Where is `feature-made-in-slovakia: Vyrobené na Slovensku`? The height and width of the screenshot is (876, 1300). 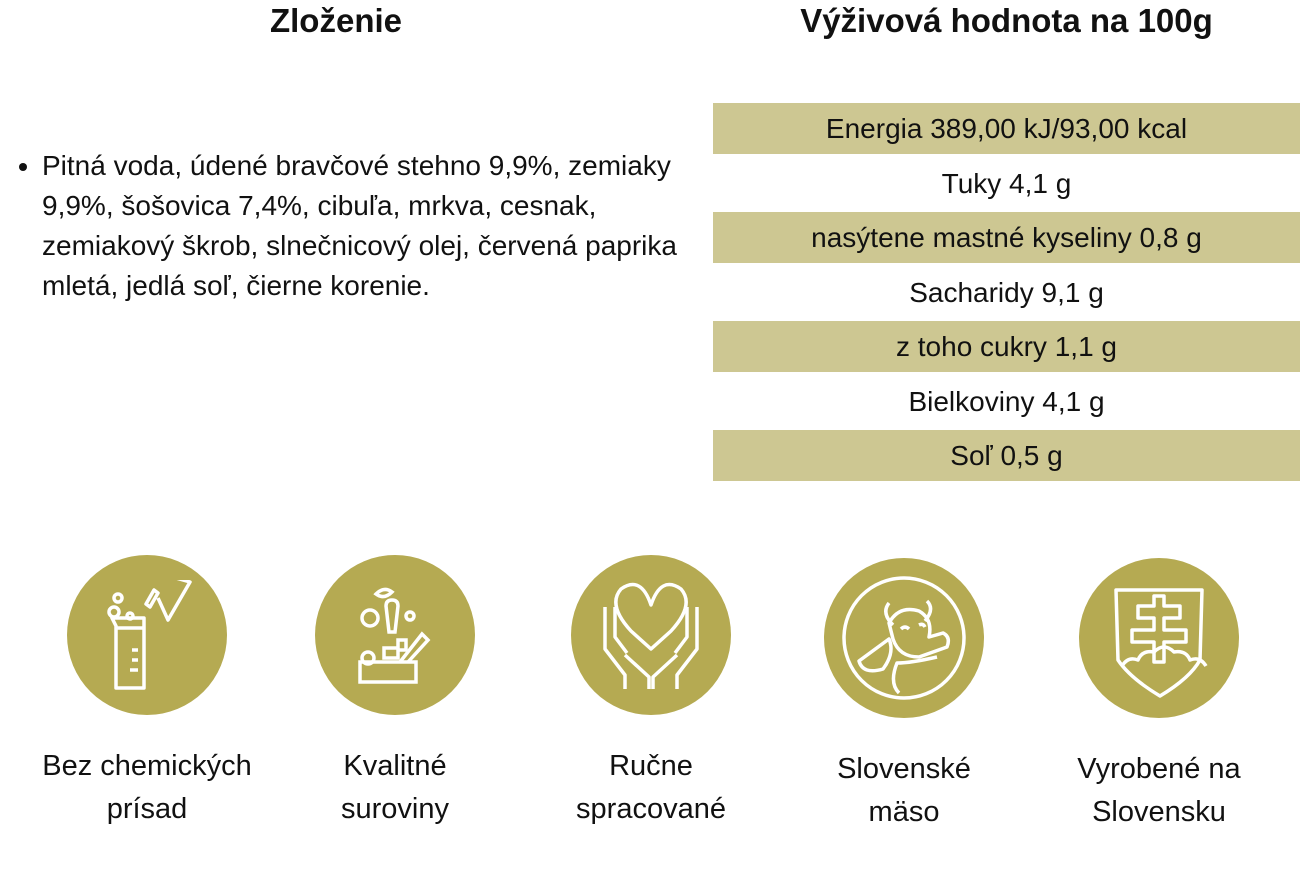
feature-made-in-slovakia: Vyrobené na Slovensku is located at coordinates (1159, 694).